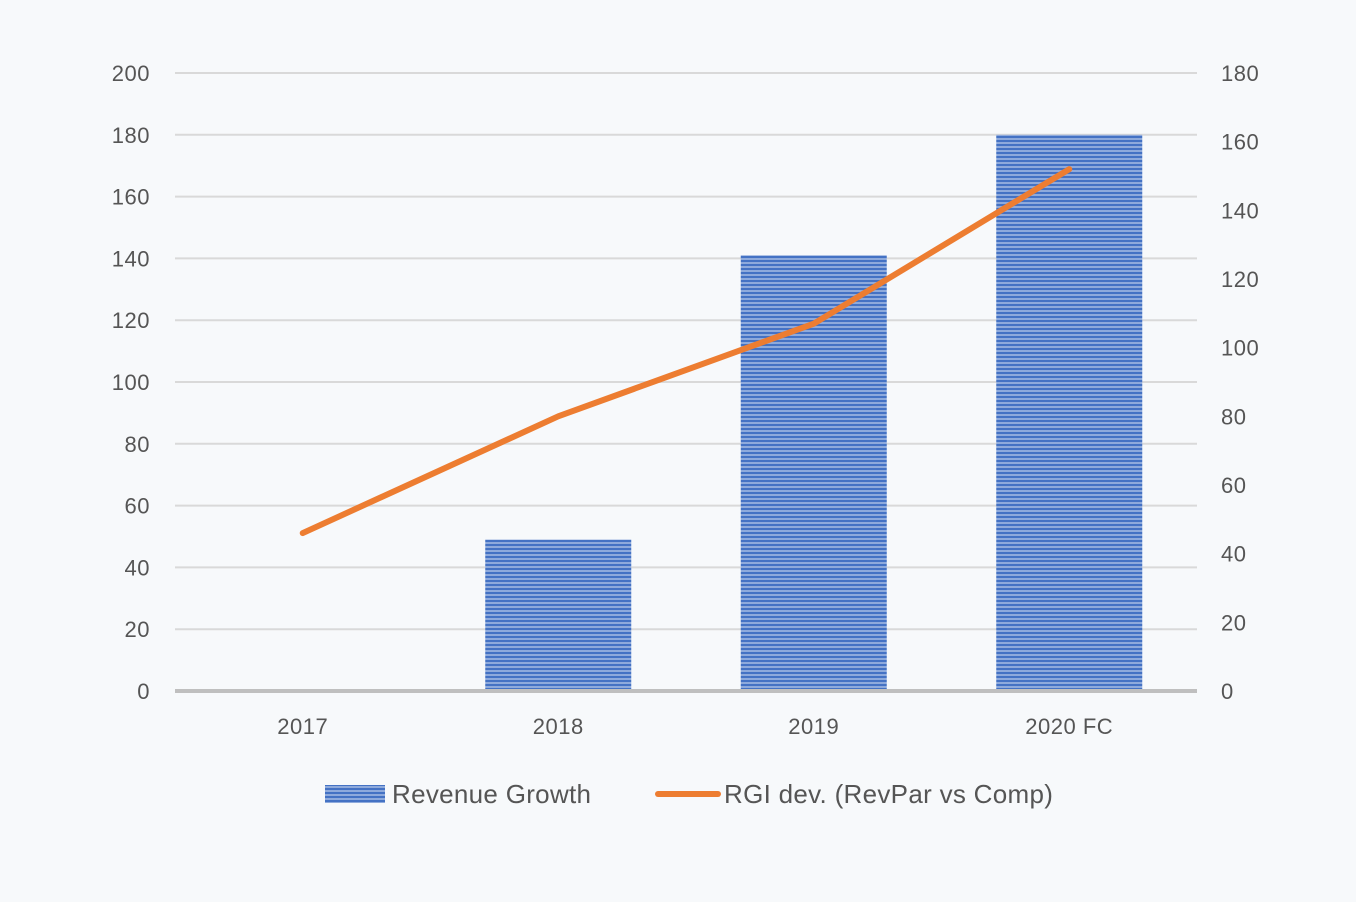 This screenshot has height=902, width=1356. I want to click on right-tick-label: 20, so click(1233, 622).